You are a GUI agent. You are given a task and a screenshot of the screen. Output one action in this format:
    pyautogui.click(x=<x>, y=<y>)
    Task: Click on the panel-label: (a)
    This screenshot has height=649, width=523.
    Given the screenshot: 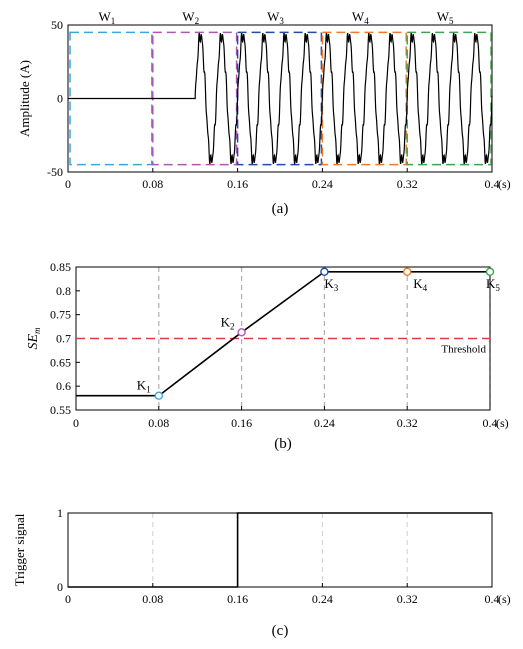 What is the action you would take?
    pyautogui.click(x=280, y=209)
    